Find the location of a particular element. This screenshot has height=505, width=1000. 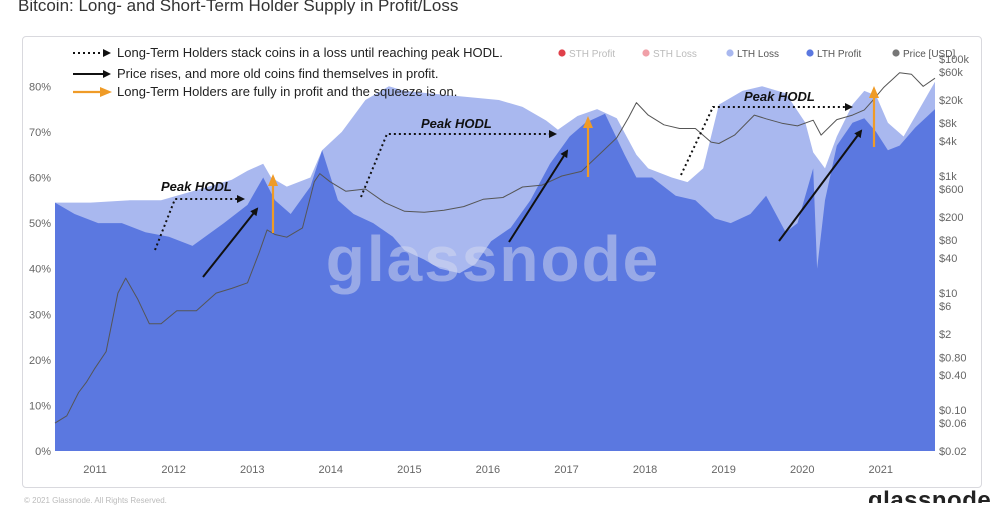

y-tick-left: 10% is located at coordinates (40, 406).